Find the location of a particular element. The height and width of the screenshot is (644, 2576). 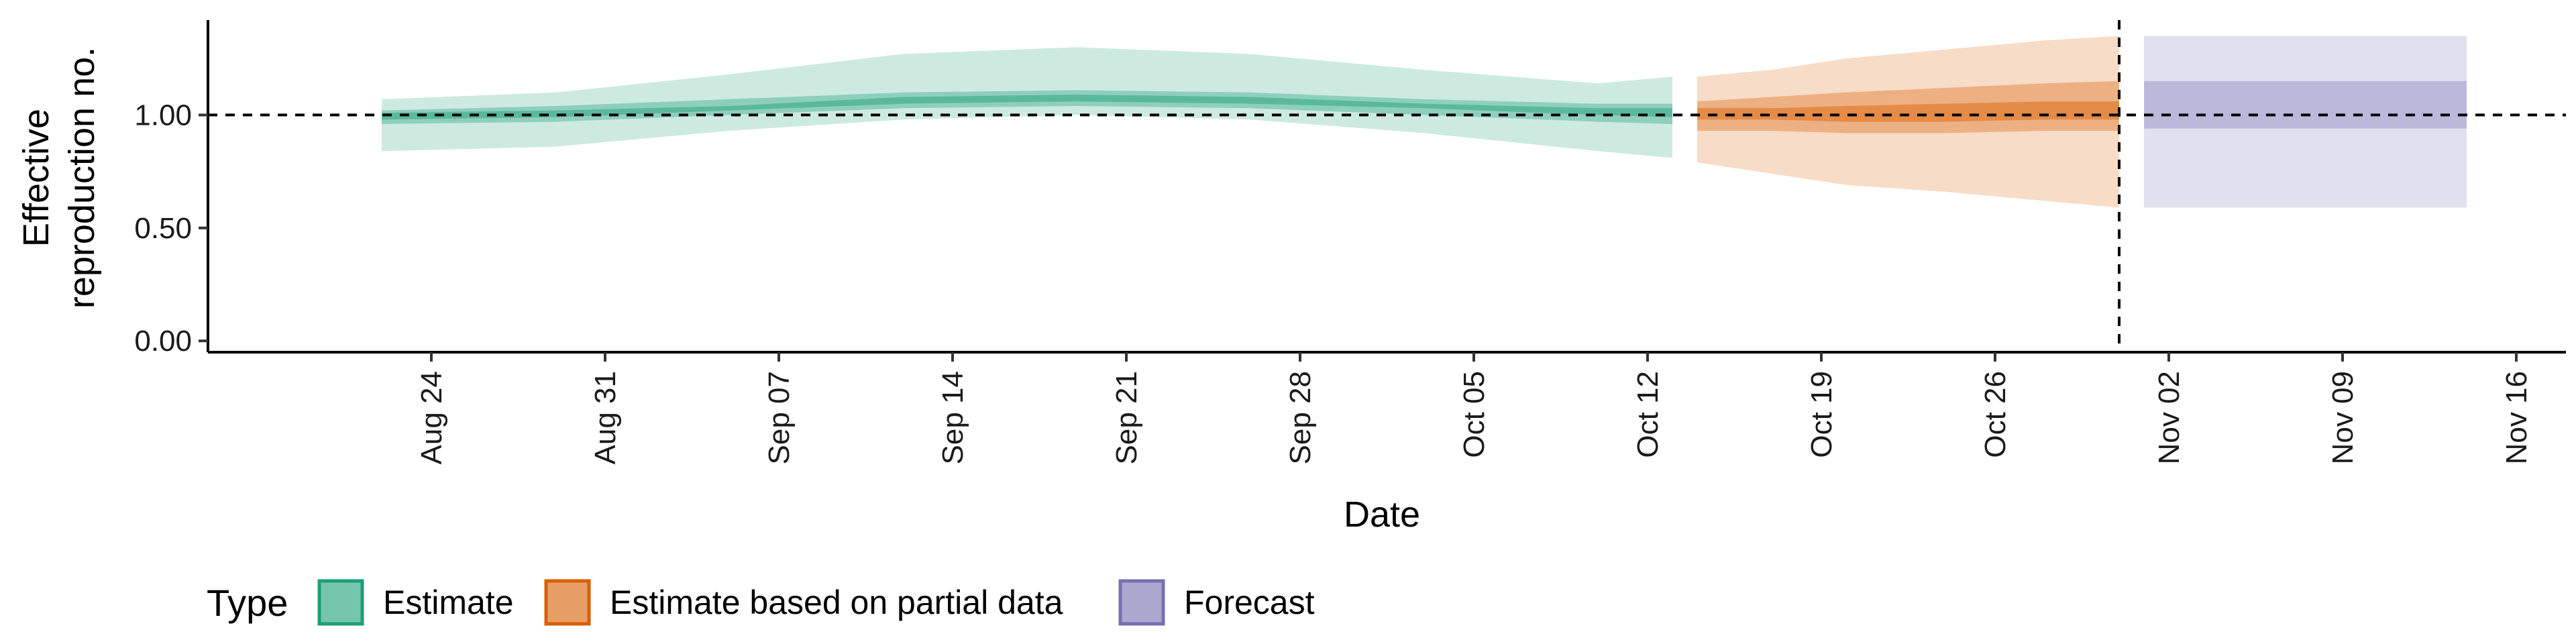

y-axis-title-line-1: Effective is located at coordinates (36, 178).